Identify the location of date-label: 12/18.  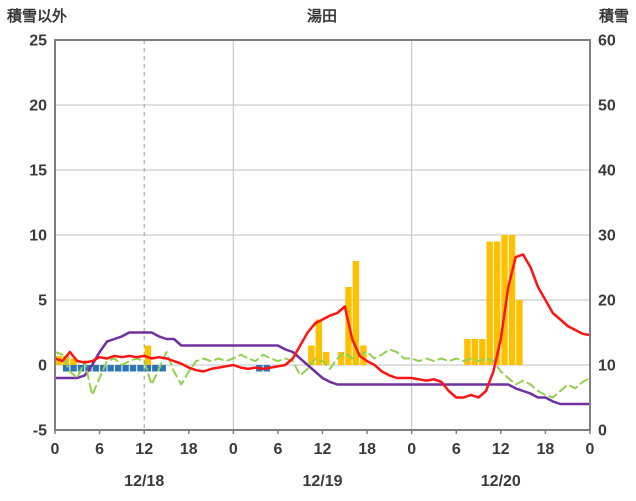
(144, 481).